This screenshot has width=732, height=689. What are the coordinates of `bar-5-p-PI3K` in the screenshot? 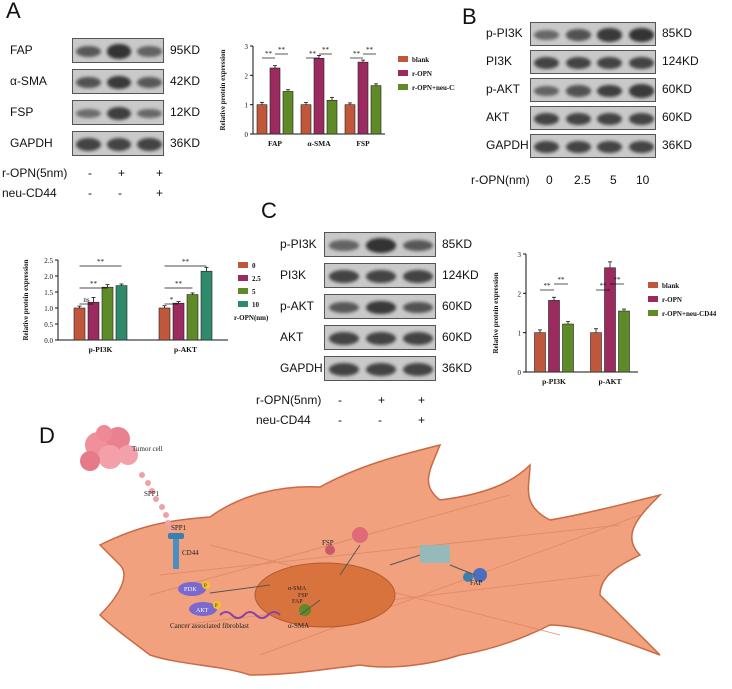 It's located at (107, 313).